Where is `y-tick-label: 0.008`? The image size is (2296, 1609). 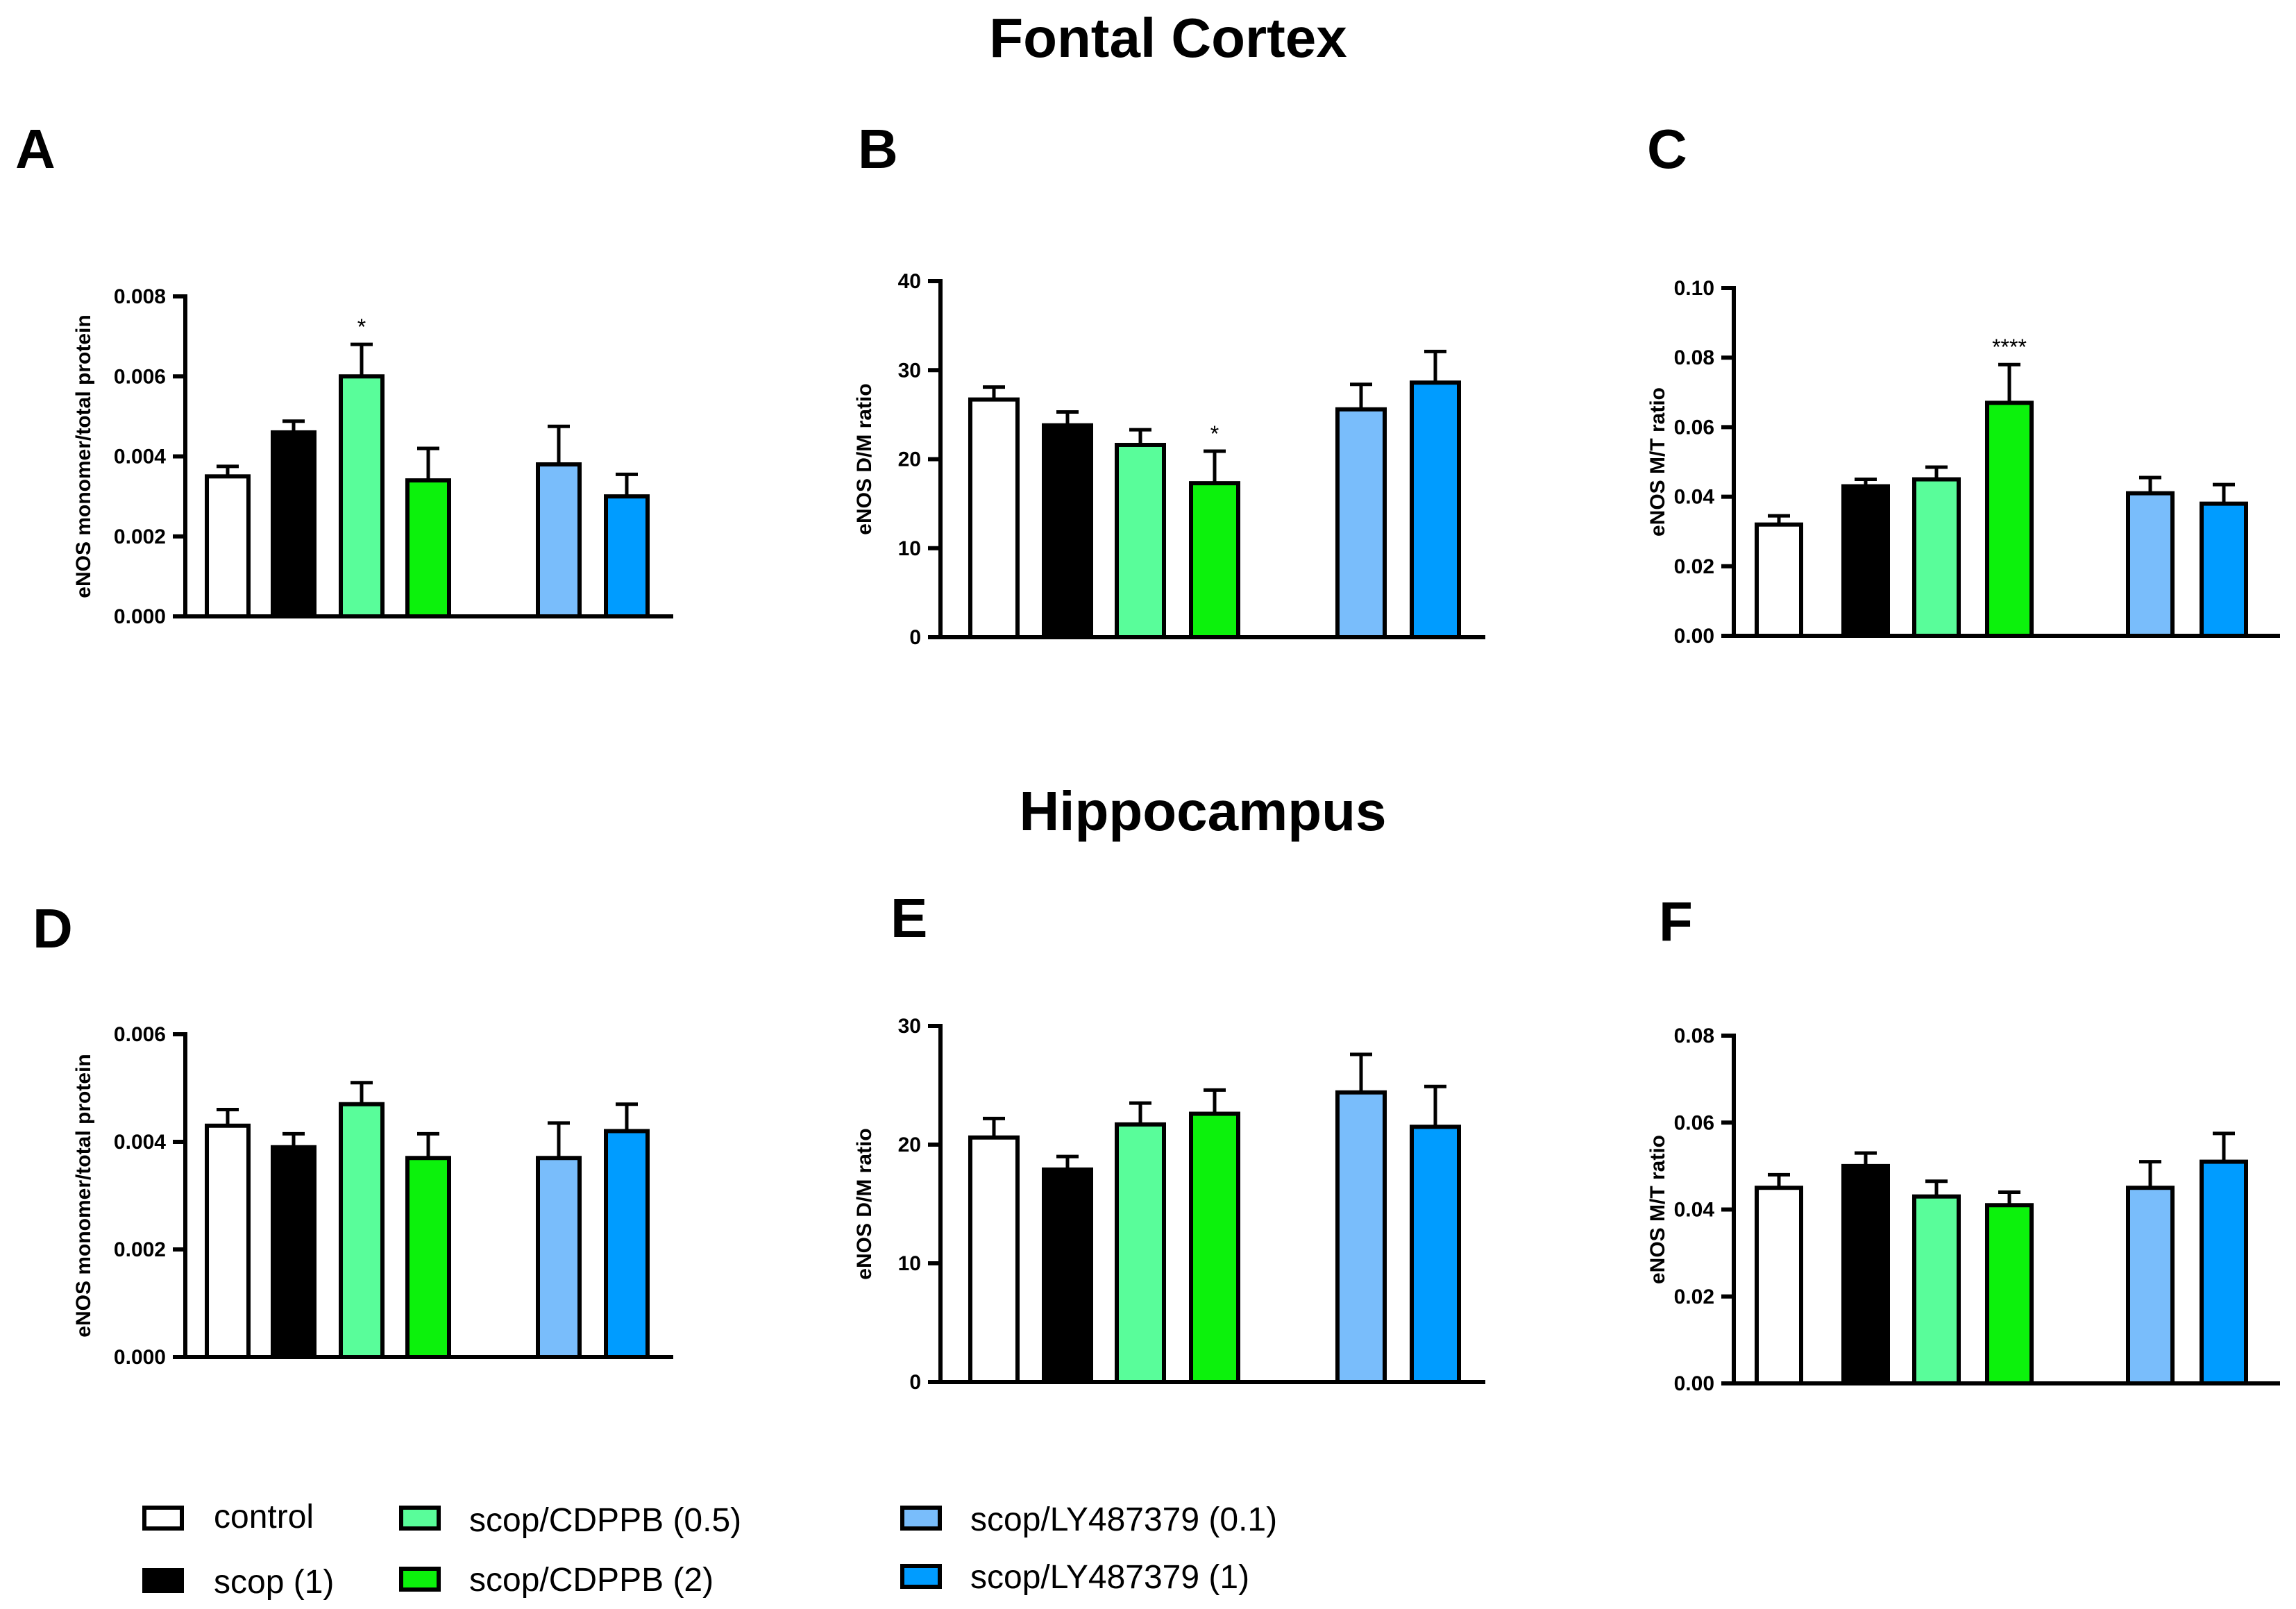
y-tick-label: 0.008 is located at coordinates (140, 296).